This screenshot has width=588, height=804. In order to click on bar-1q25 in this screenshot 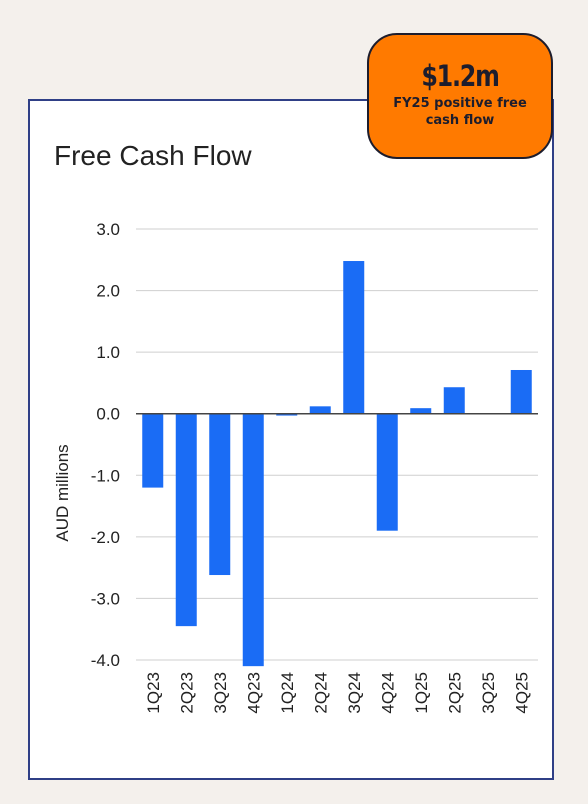, I will do `click(421, 411)`.